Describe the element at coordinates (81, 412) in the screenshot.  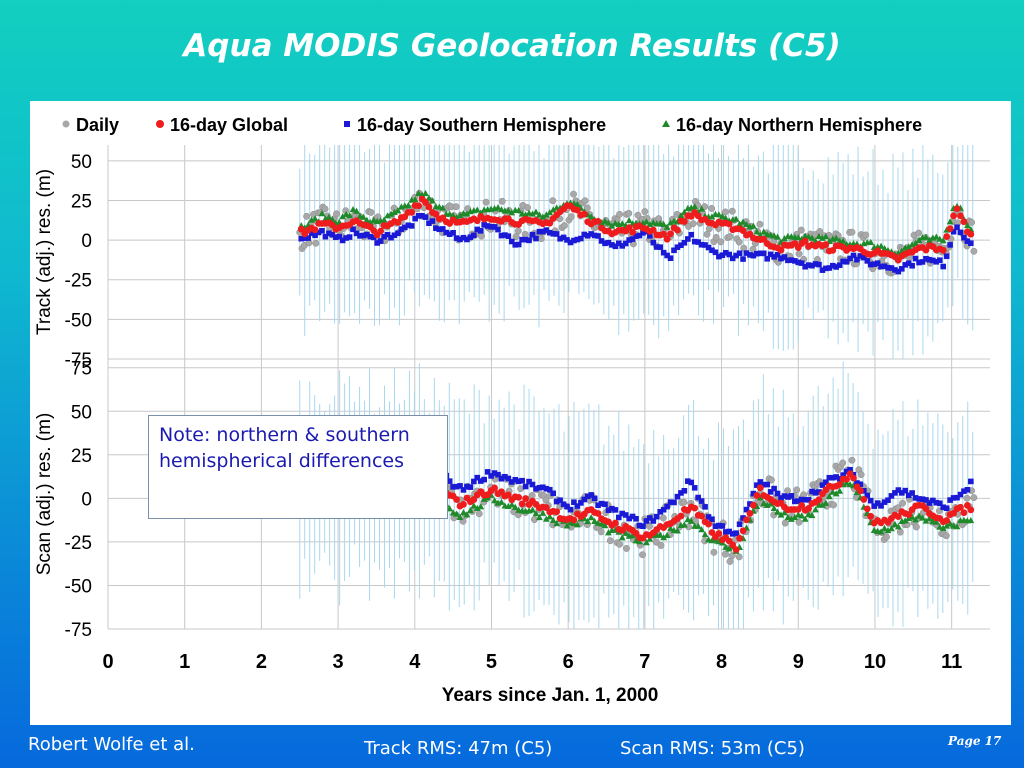
I see `y-tick-label: 50` at that location.